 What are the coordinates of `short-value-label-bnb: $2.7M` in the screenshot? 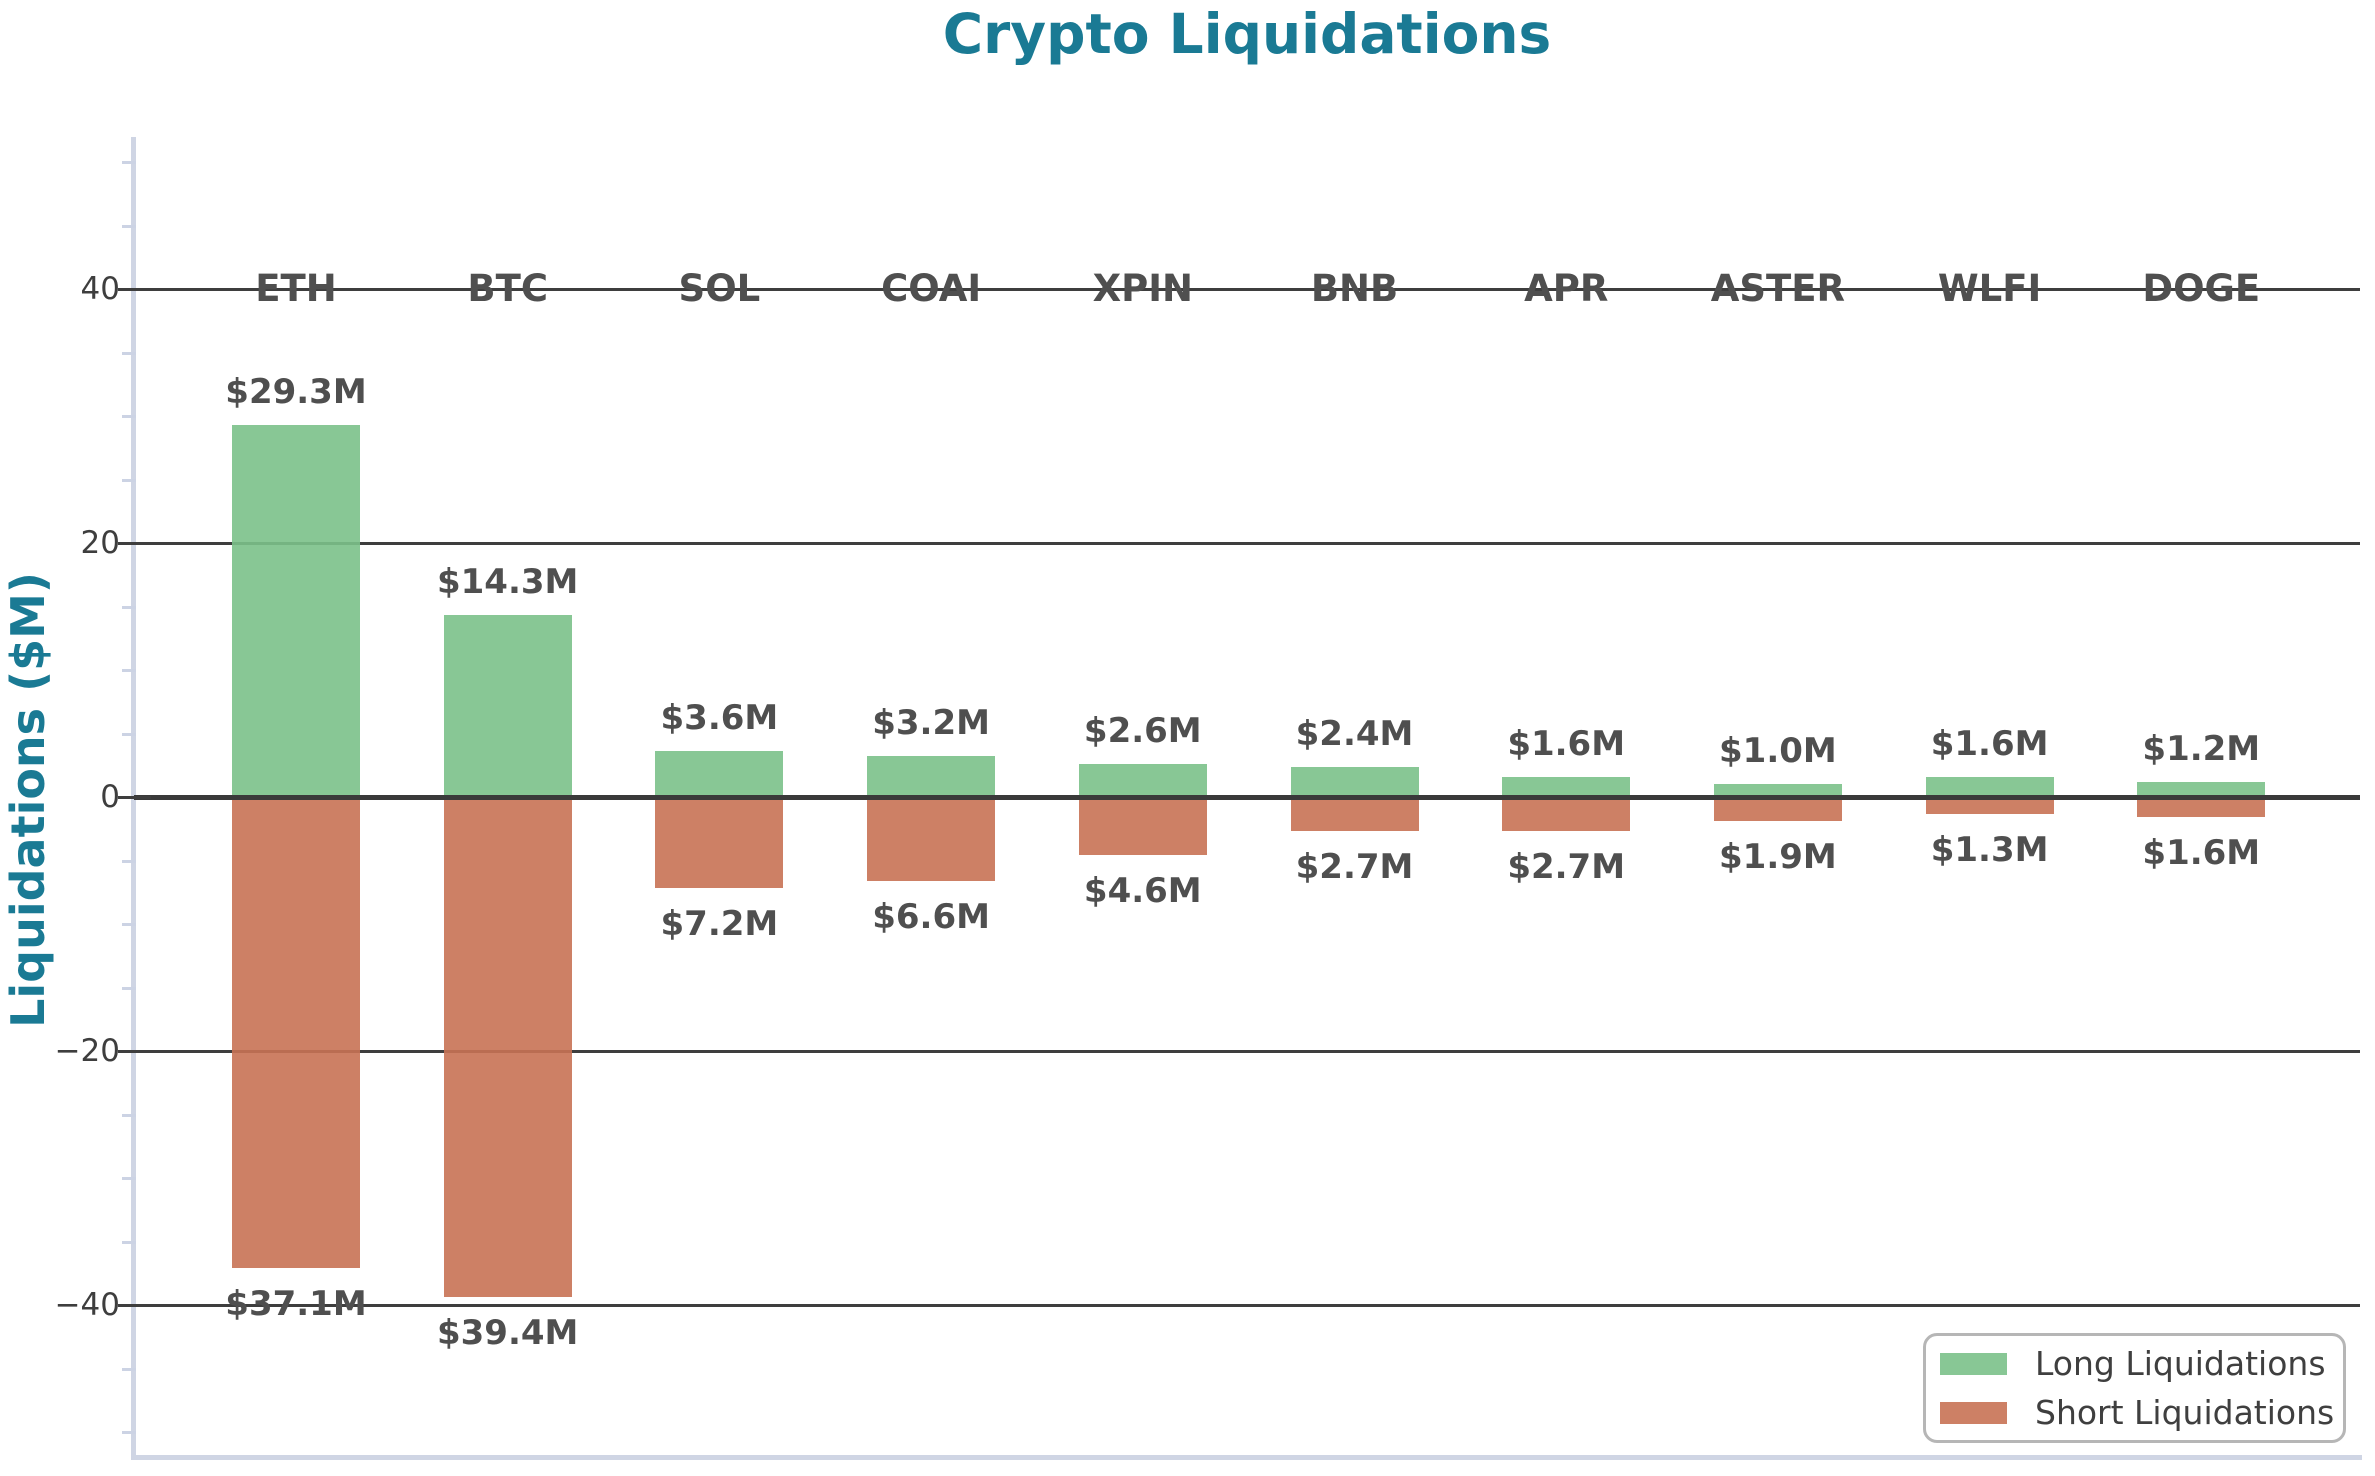 It's located at (1354, 867).